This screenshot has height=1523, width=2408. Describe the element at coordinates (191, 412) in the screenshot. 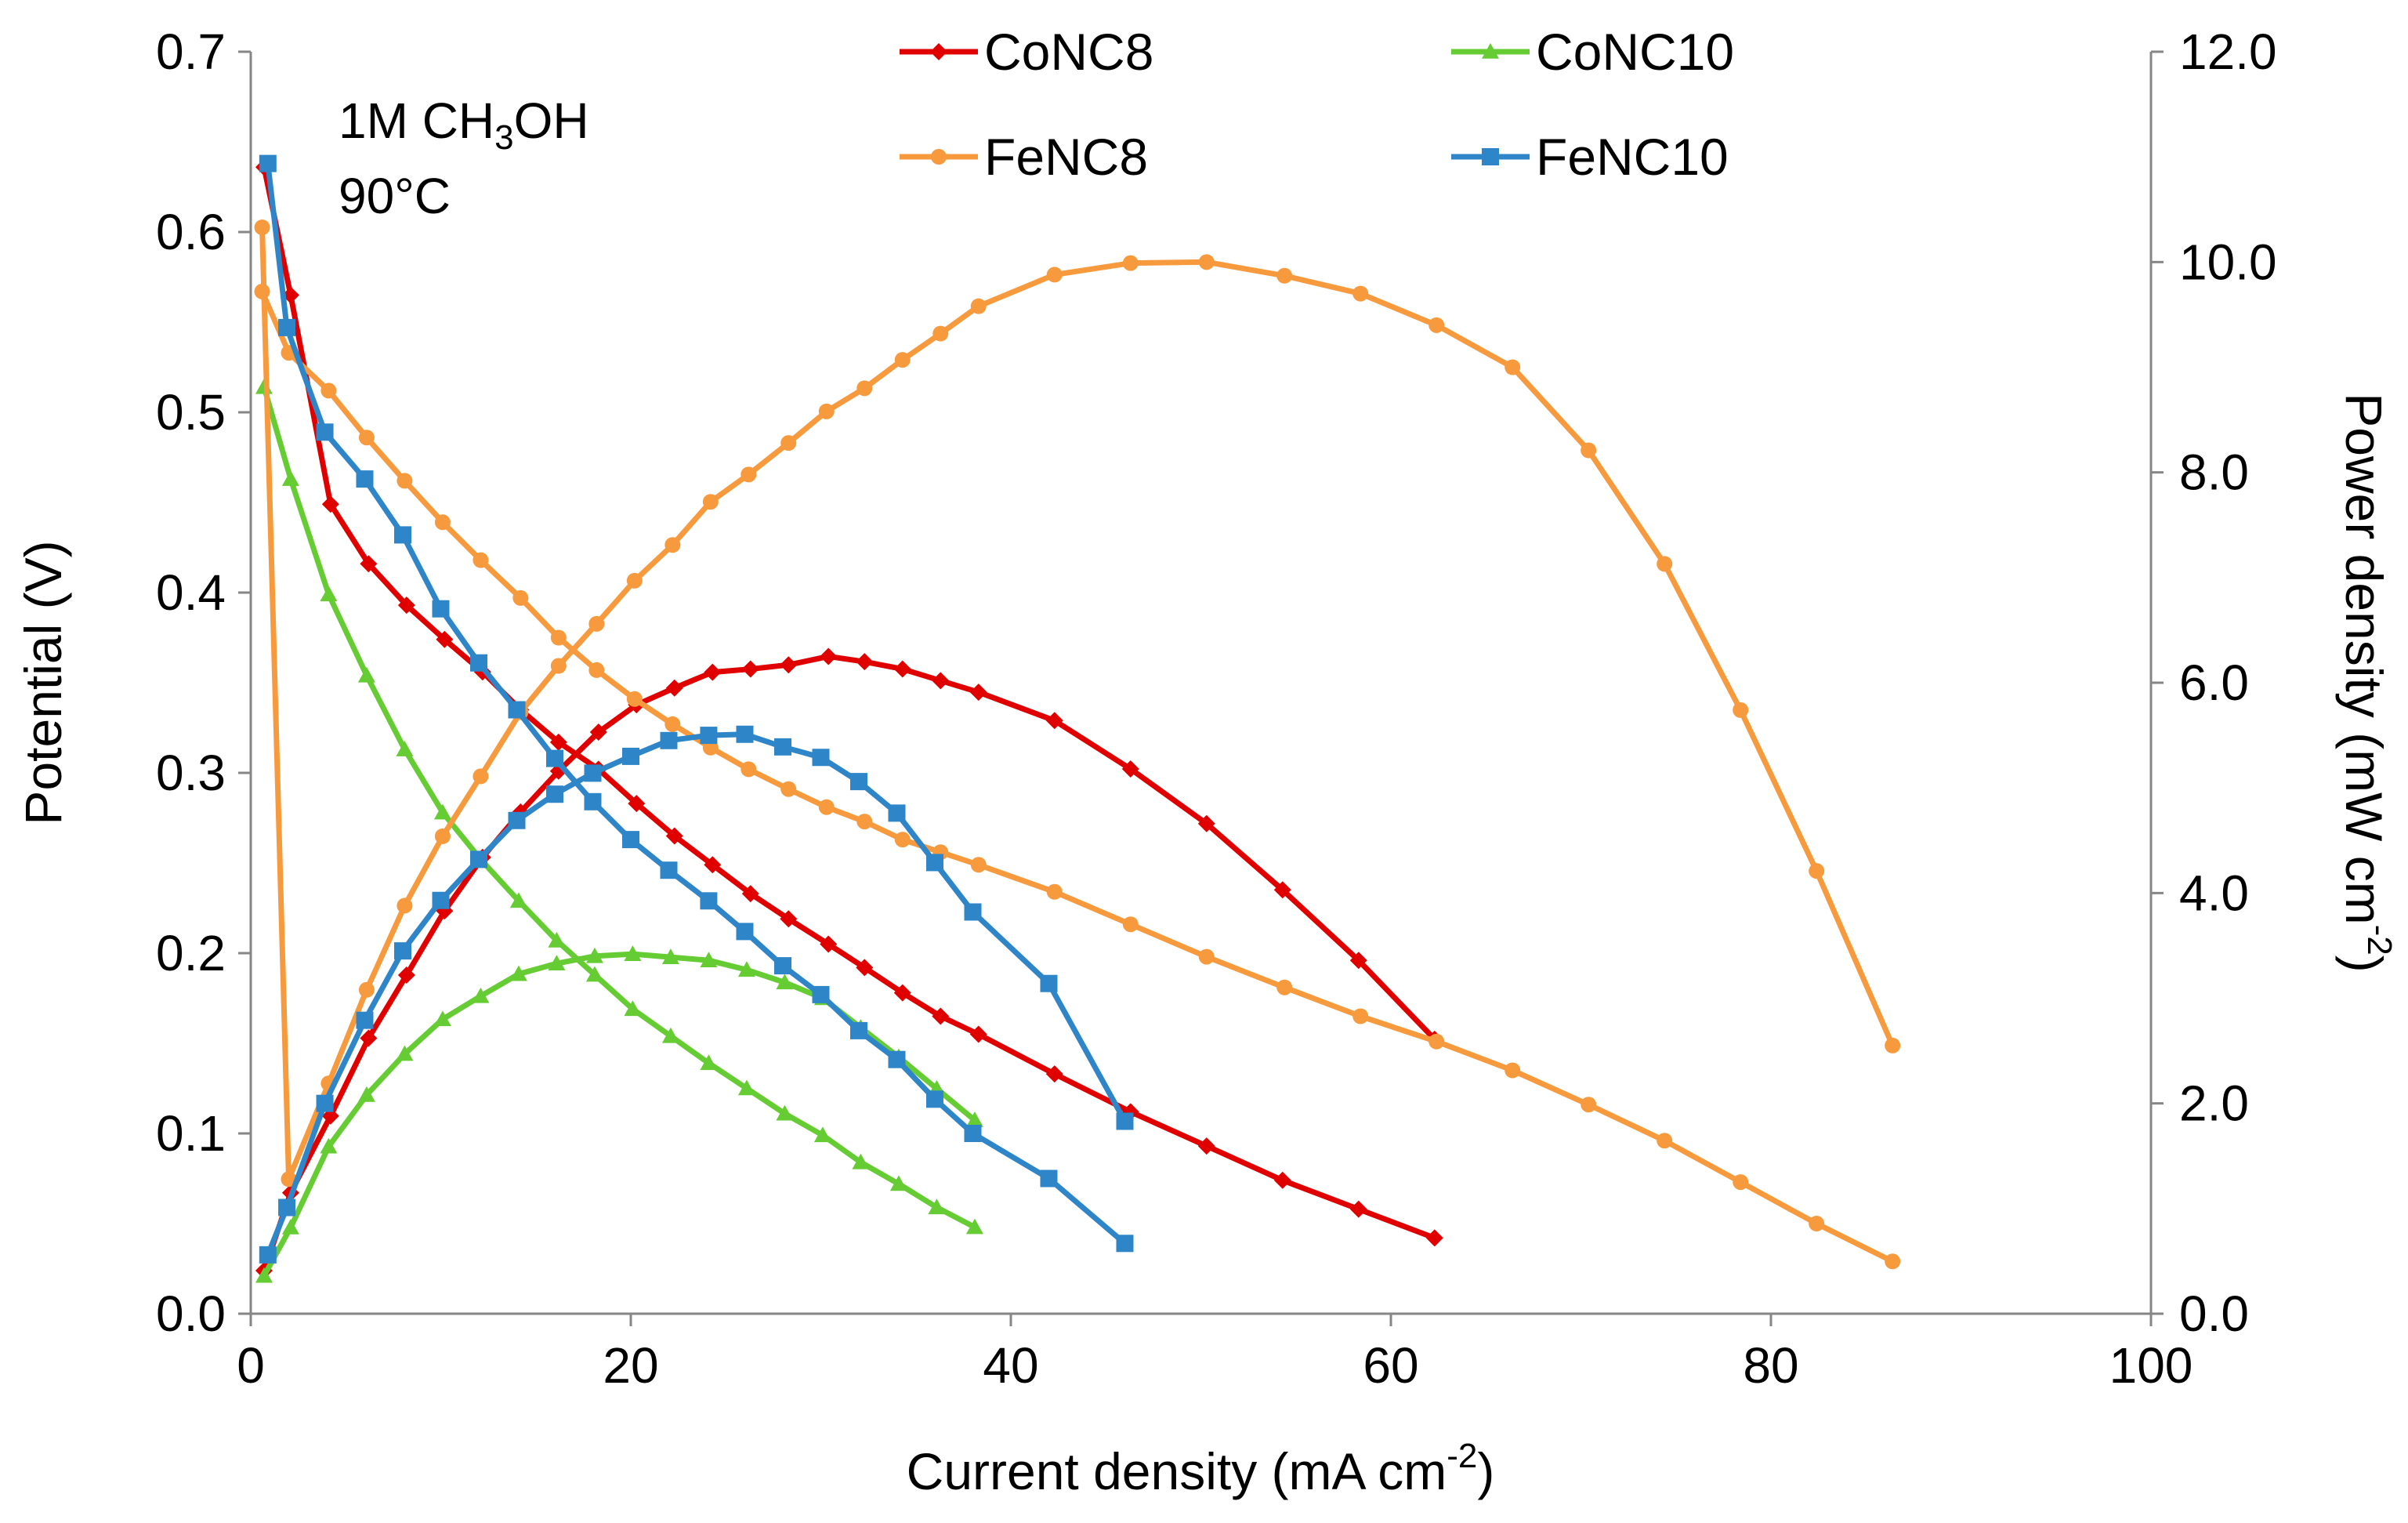

I see `y-tick-label: 0.5` at that location.